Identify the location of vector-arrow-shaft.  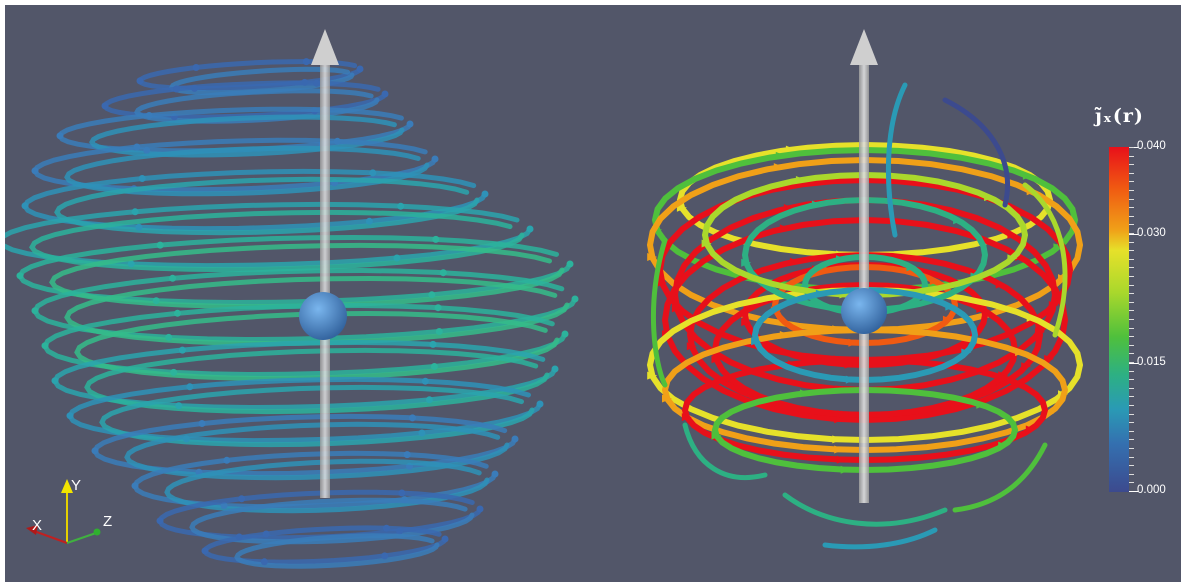
(325, 280).